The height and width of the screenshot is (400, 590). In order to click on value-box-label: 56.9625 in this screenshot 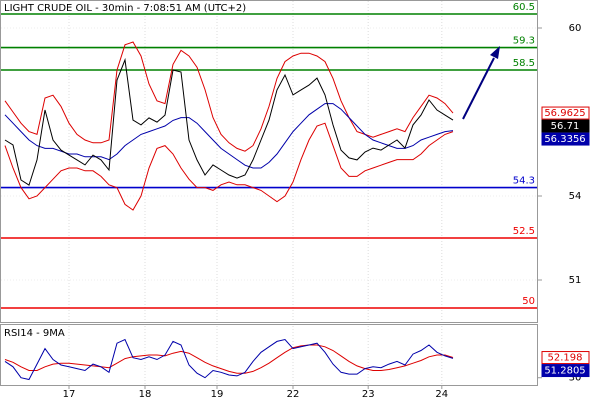, I will do `click(564, 113)`.